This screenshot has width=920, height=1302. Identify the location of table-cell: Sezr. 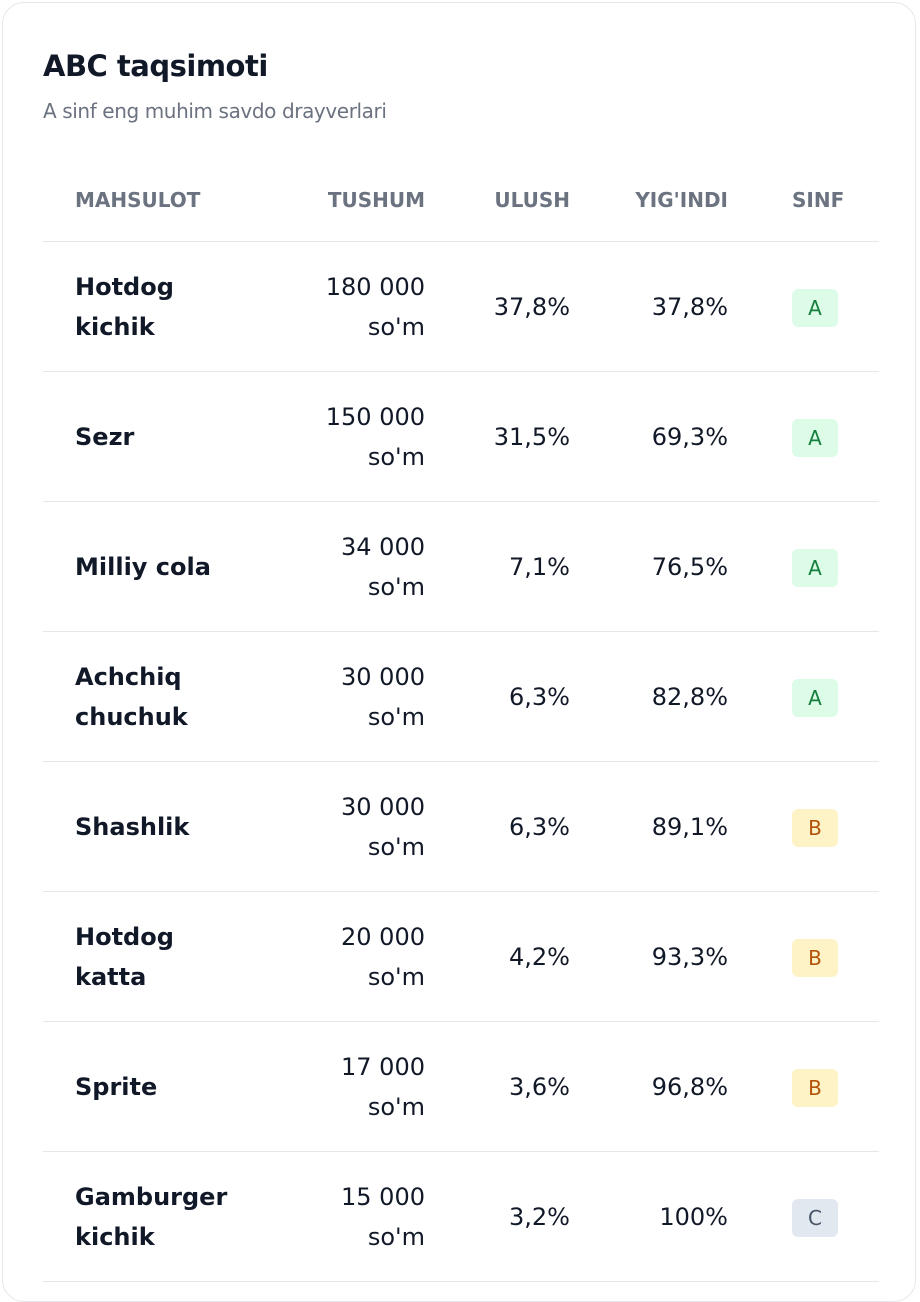
(152, 436).